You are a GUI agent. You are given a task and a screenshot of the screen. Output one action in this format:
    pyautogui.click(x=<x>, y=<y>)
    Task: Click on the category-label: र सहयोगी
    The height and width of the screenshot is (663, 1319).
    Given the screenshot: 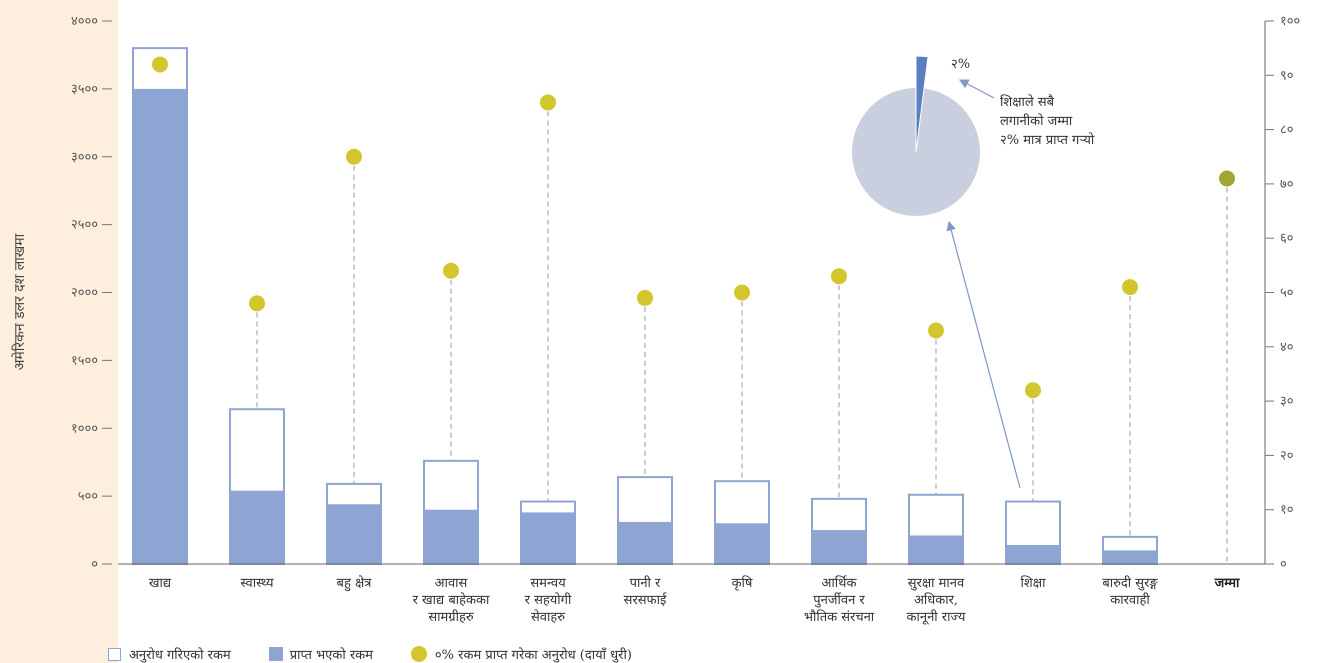 What is the action you would take?
    pyautogui.click(x=548, y=600)
    